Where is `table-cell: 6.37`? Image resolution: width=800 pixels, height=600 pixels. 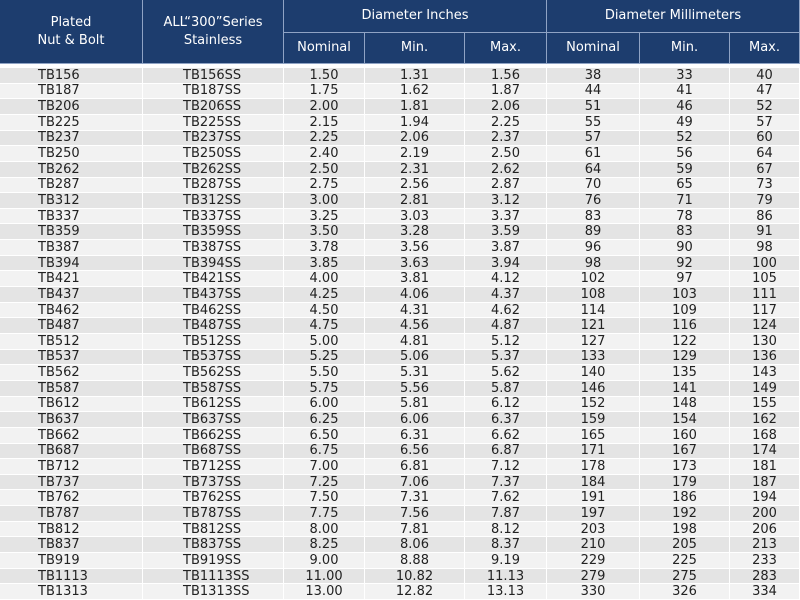
table-cell: 6.37 is located at coordinates (506, 420).